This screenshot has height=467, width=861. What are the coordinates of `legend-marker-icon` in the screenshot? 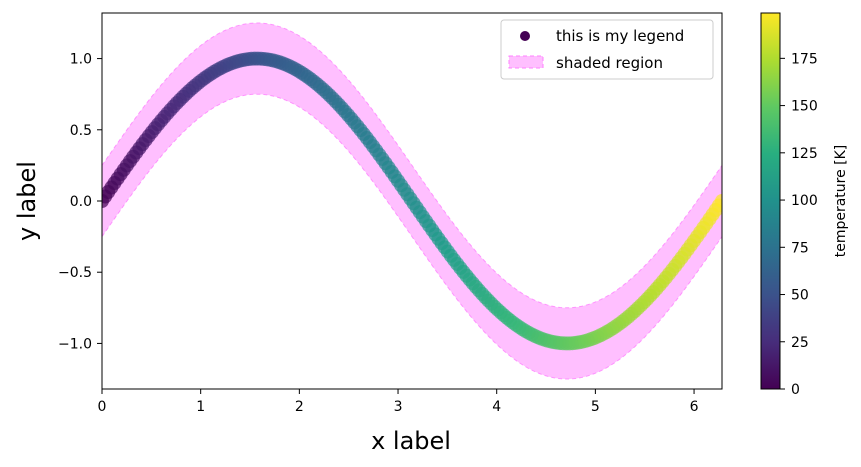 It's located at (525, 36).